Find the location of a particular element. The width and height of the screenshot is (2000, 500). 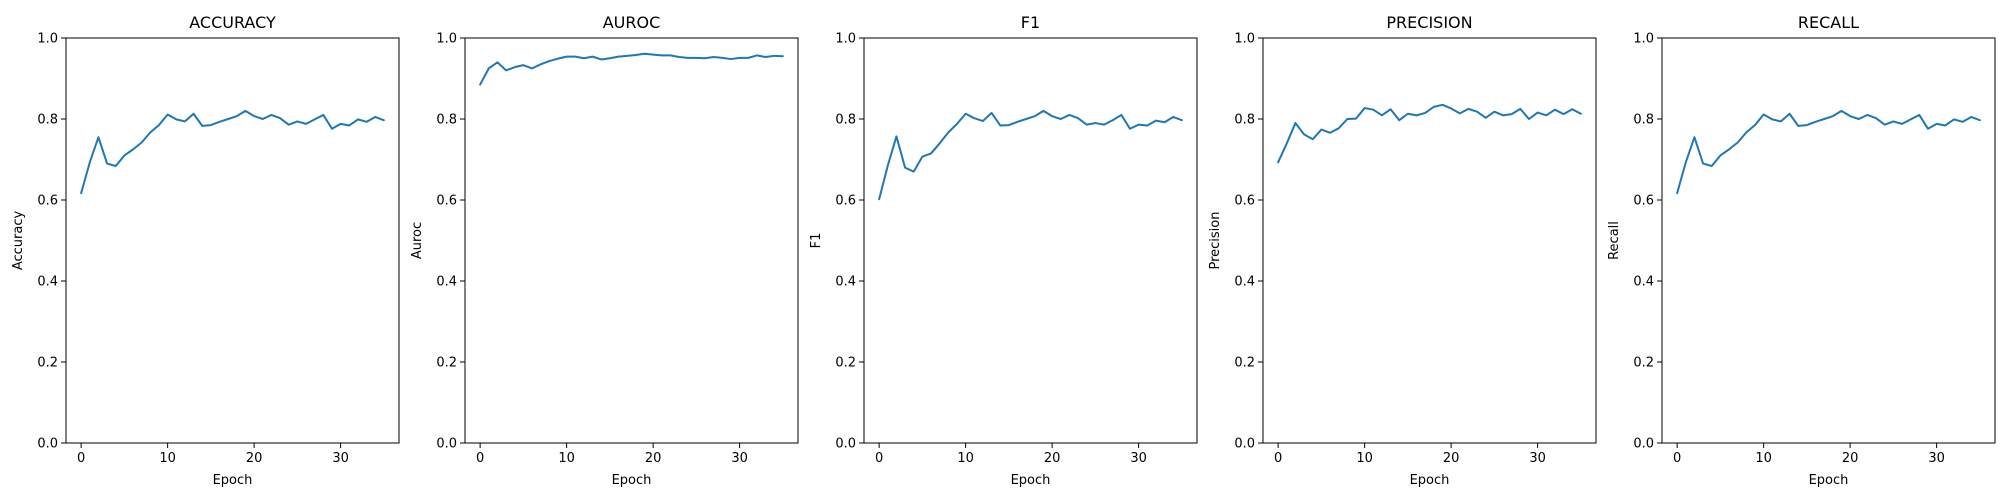

recall-y-tick-label: 1.0 is located at coordinates (1643, 39).